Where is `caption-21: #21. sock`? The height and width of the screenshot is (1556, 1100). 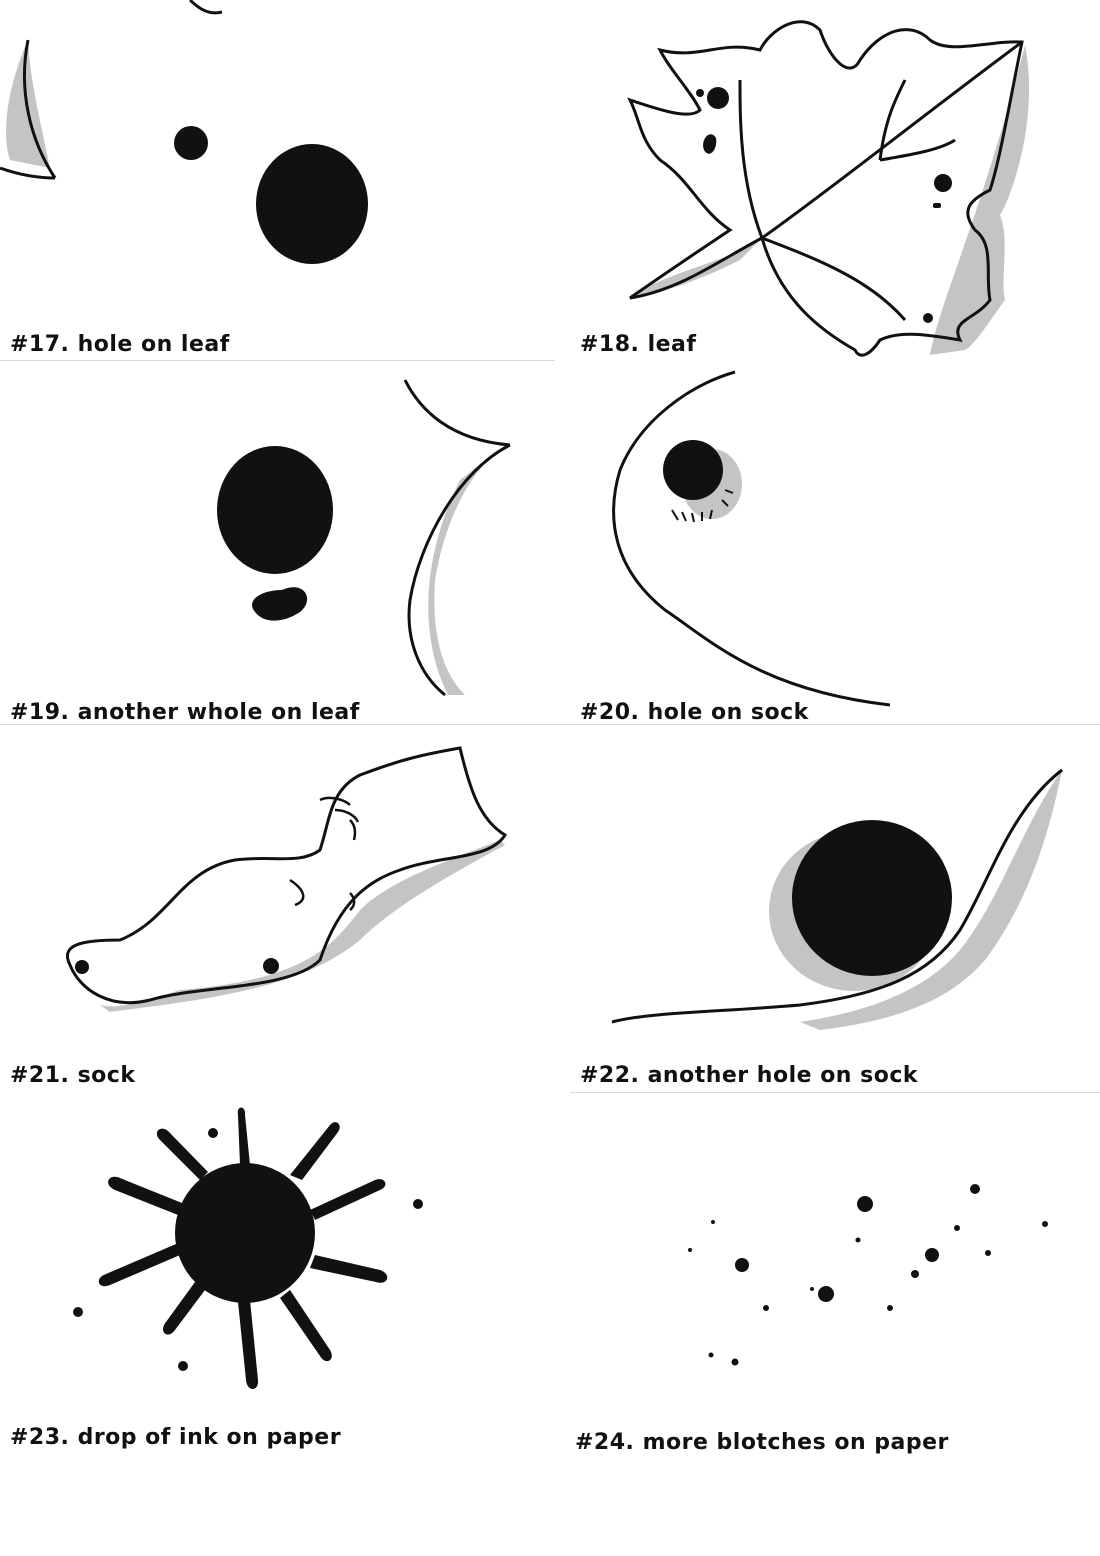
caption-21: #21. sock is located at coordinates (73, 1075).